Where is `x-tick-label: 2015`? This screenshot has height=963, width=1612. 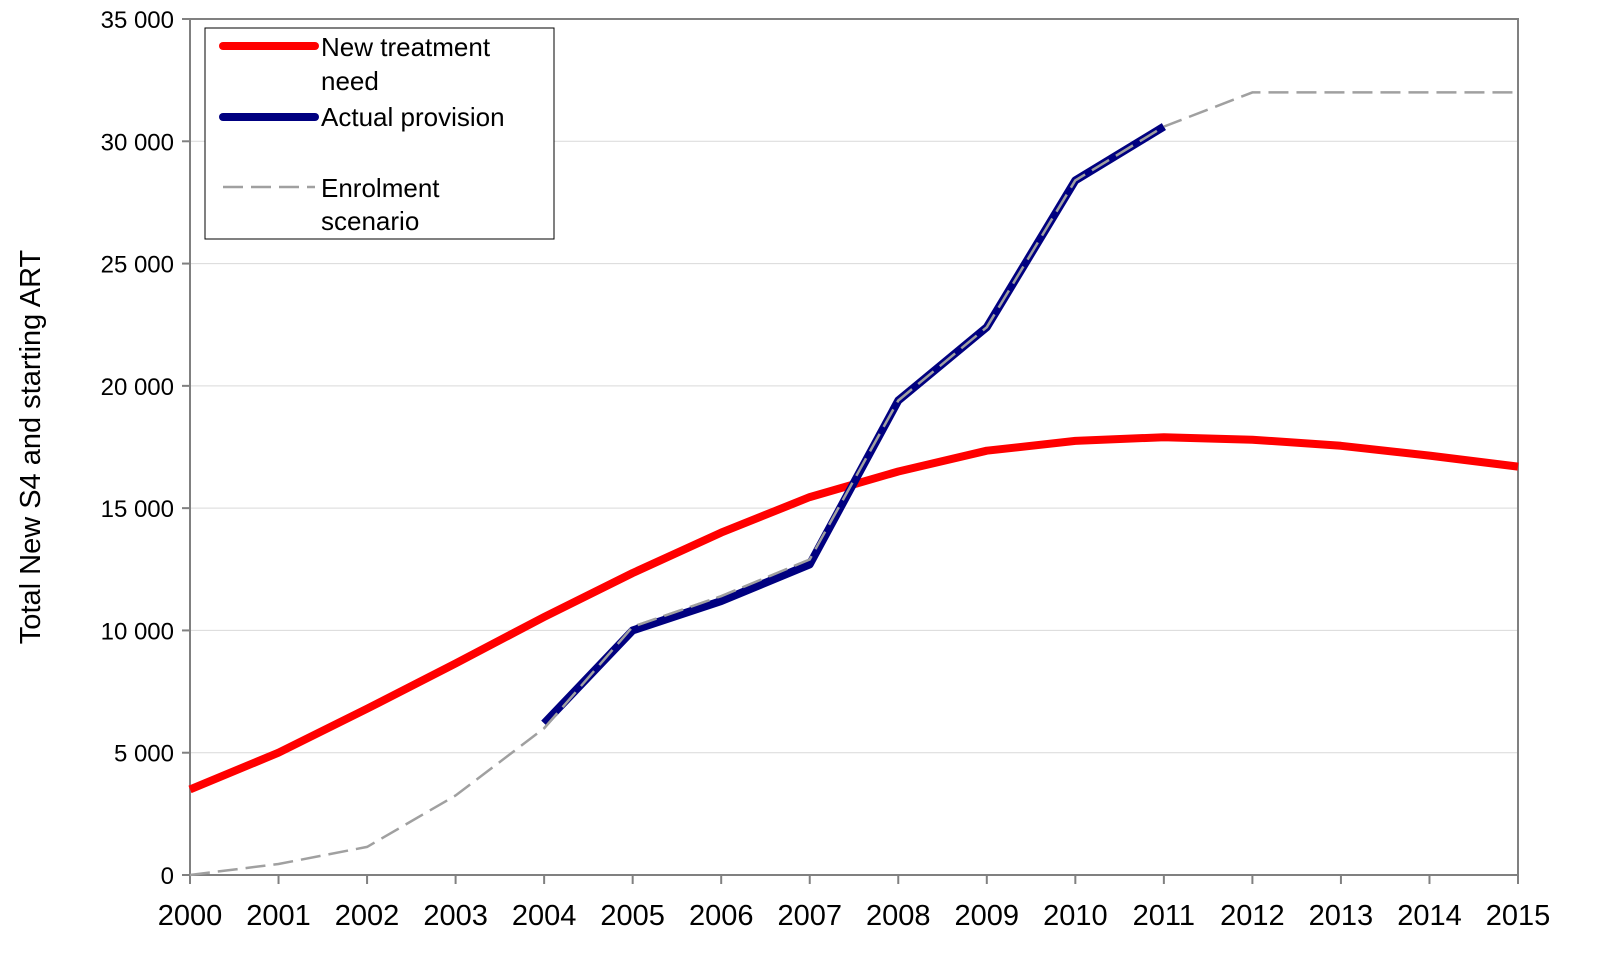
x-tick-label: 2015 is located at coordinates (1518, 916).